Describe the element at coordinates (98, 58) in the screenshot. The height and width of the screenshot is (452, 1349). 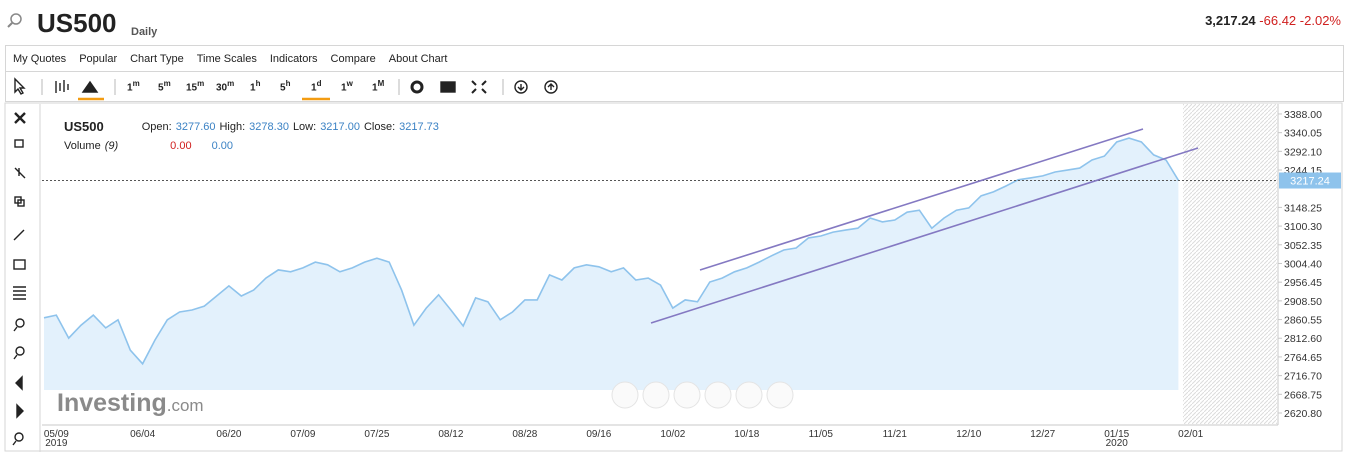
I see `menu-item: Popular` at that location.